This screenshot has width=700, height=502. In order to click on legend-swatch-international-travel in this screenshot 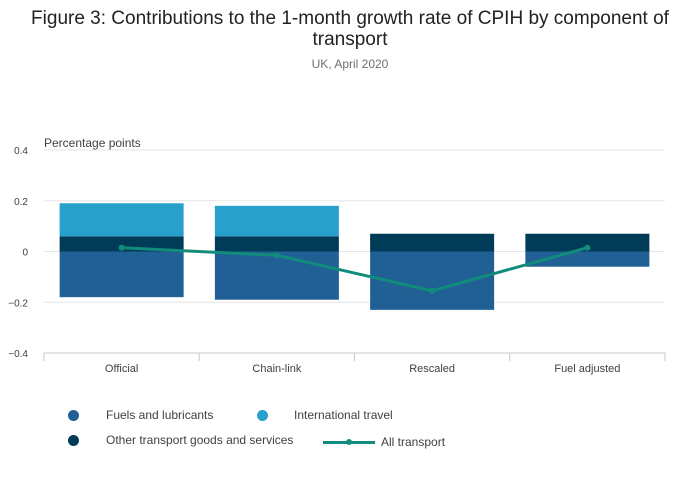, I will do `click(262, 415)`.